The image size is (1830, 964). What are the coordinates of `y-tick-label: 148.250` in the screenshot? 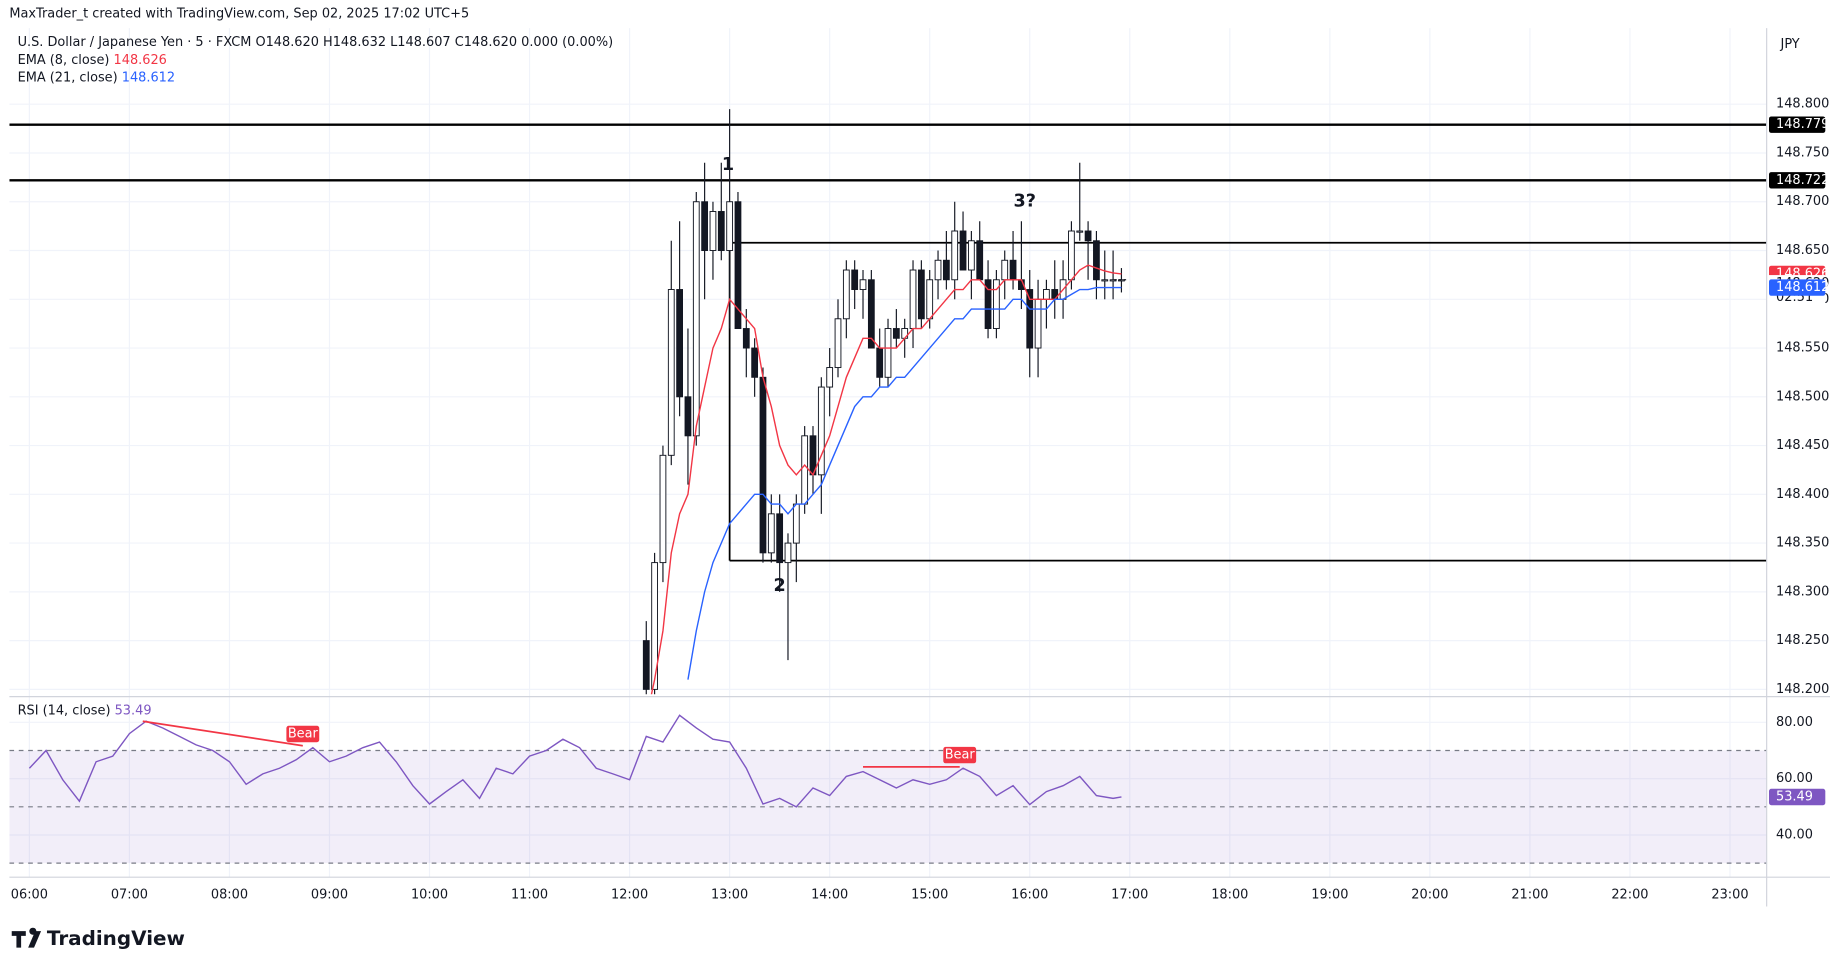 It's located at (1802, 640).